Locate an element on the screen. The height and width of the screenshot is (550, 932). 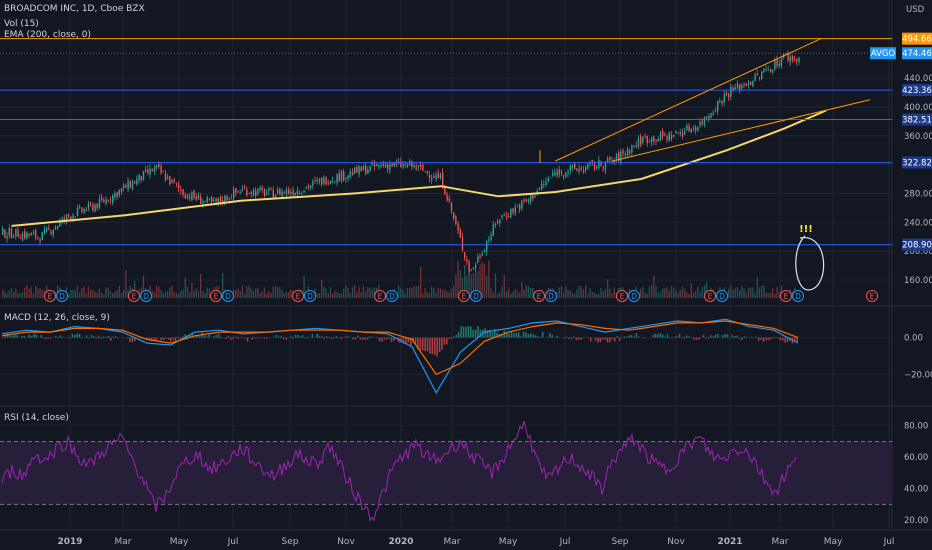
earnings-marker is located at coordinates (786, 296).